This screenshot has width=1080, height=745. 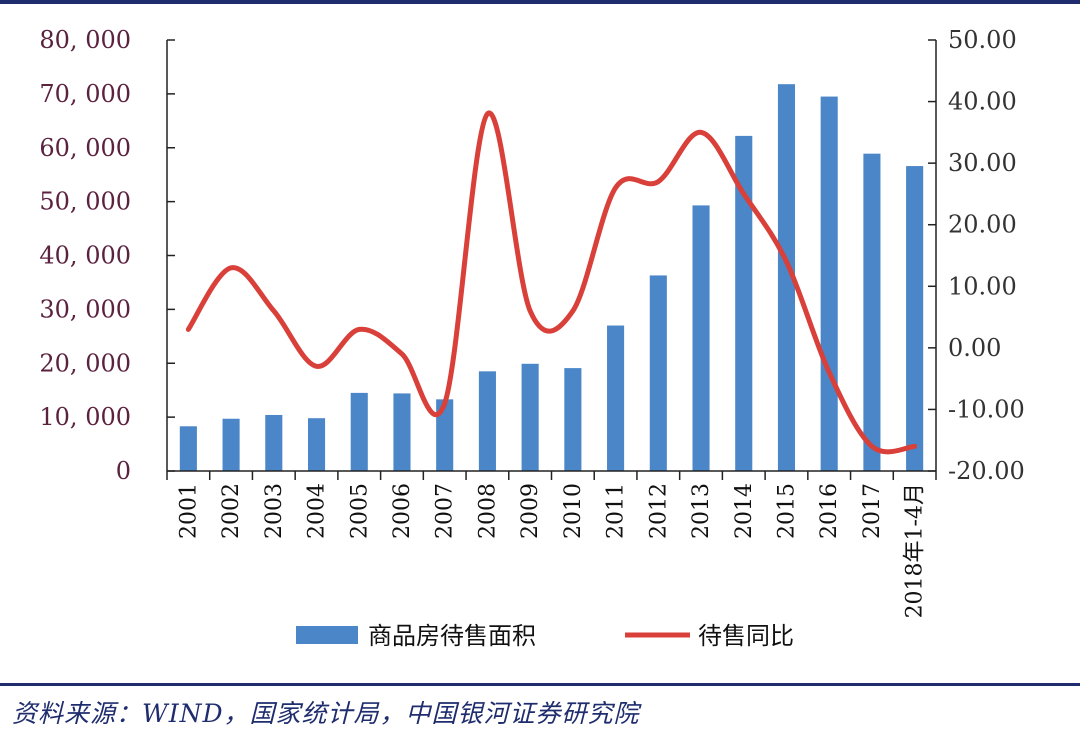 I want to click on x-tick-label: 2012, so click(x=658, y=511).